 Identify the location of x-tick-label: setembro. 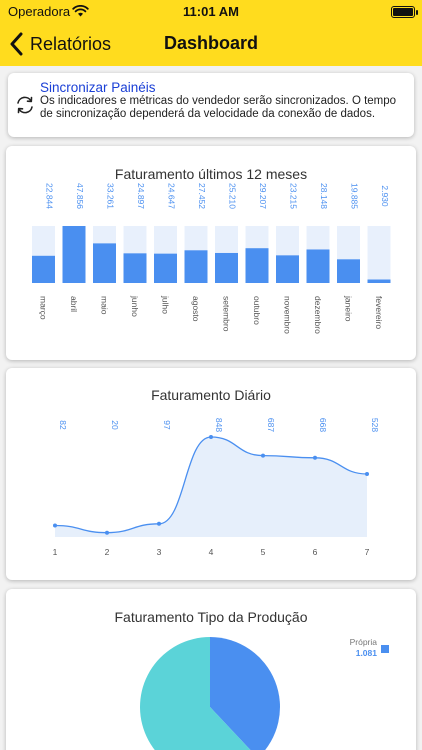
(227, 314).